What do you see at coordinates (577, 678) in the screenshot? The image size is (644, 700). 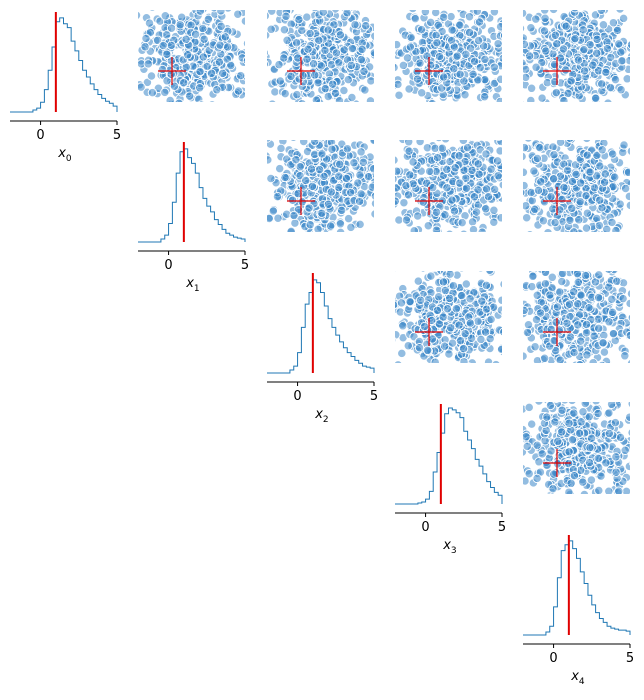 I see `x-axis-label-x4: x4` at bounding box center [577, 678].